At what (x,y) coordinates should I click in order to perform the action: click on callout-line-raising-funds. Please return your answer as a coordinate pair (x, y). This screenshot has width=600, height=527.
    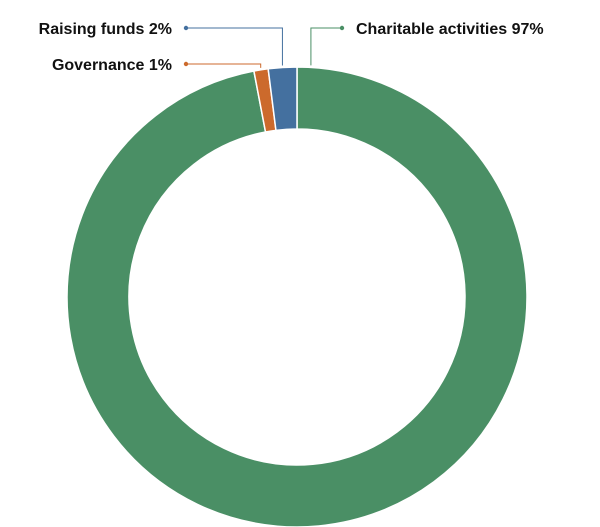
    Looking at the image, I should click on (234, 46).